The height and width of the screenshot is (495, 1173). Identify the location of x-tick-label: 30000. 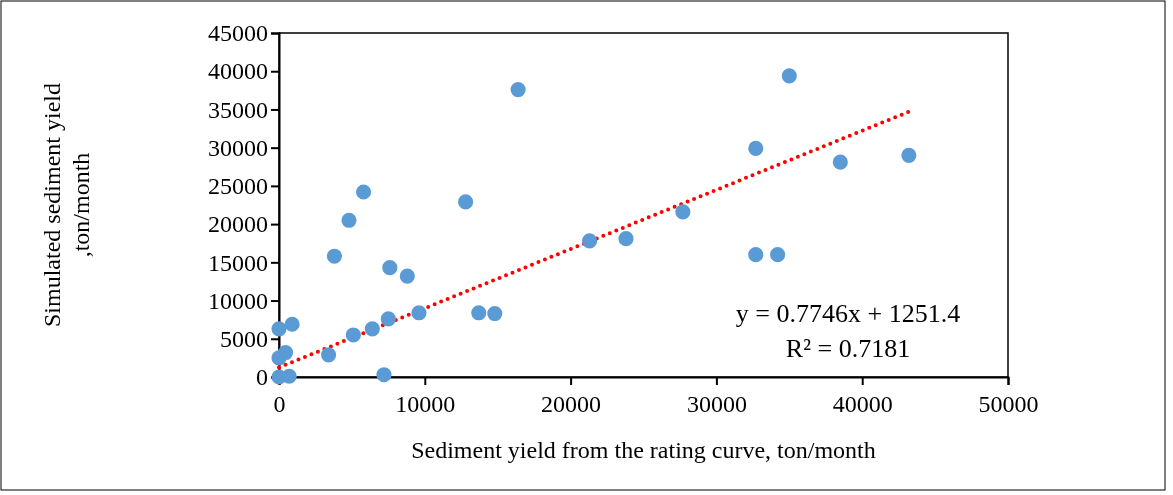
(716, 404).